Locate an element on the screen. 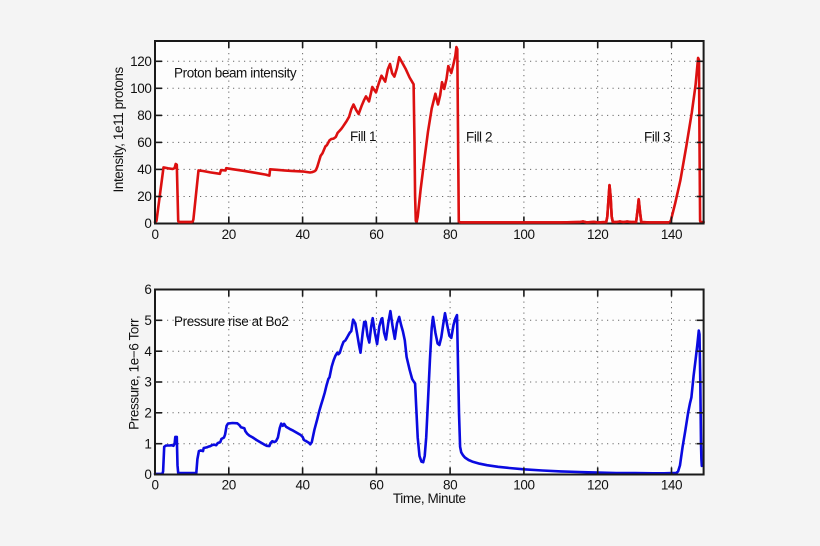 This screenshot has height=546, width=820. svg-text: 6 is located at coordinates (147, 289).